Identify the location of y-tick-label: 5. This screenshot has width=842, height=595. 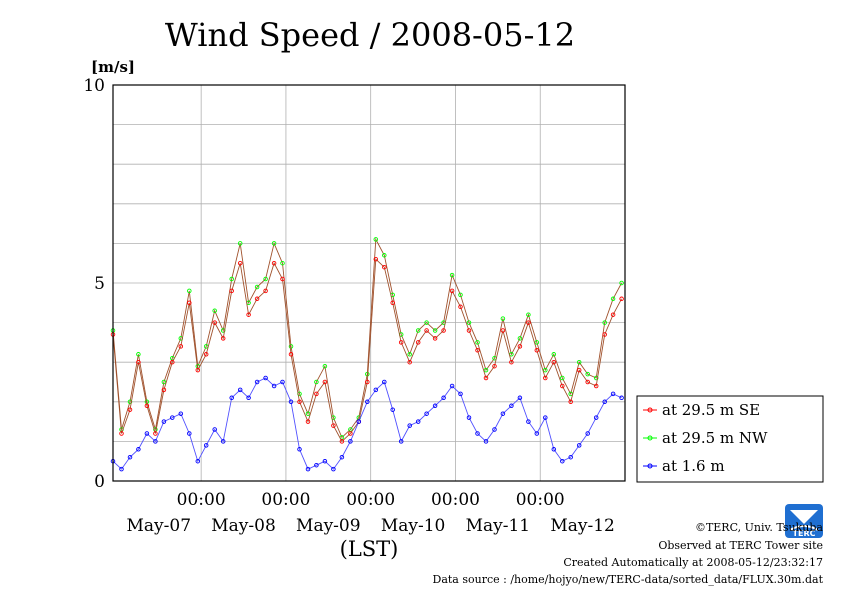
(99, 284).